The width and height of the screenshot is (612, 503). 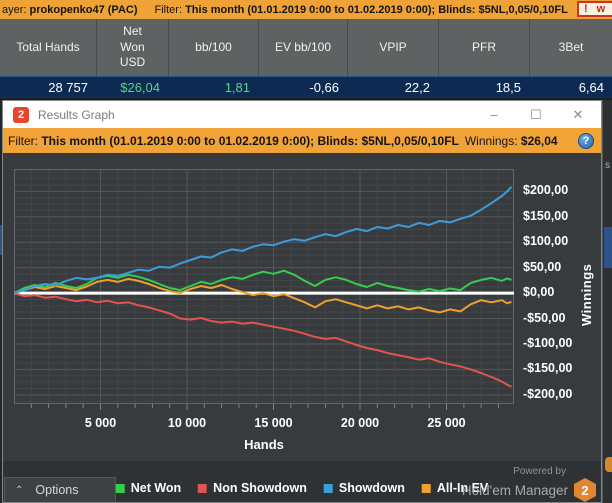 What do you see at coordinates (1, 301) in the screenshot?
I see `background-left-edge` at bounding box center [1, 301].